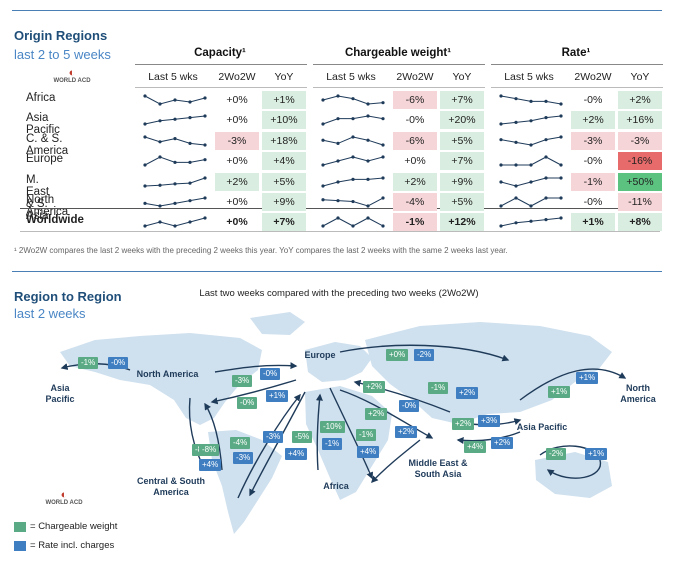 The height and width of the screenshot is (566, 678). What do you see at coordinates (573, 384) in the screenshot?
I see `route-asia-na` at bounding box center [573, 384].